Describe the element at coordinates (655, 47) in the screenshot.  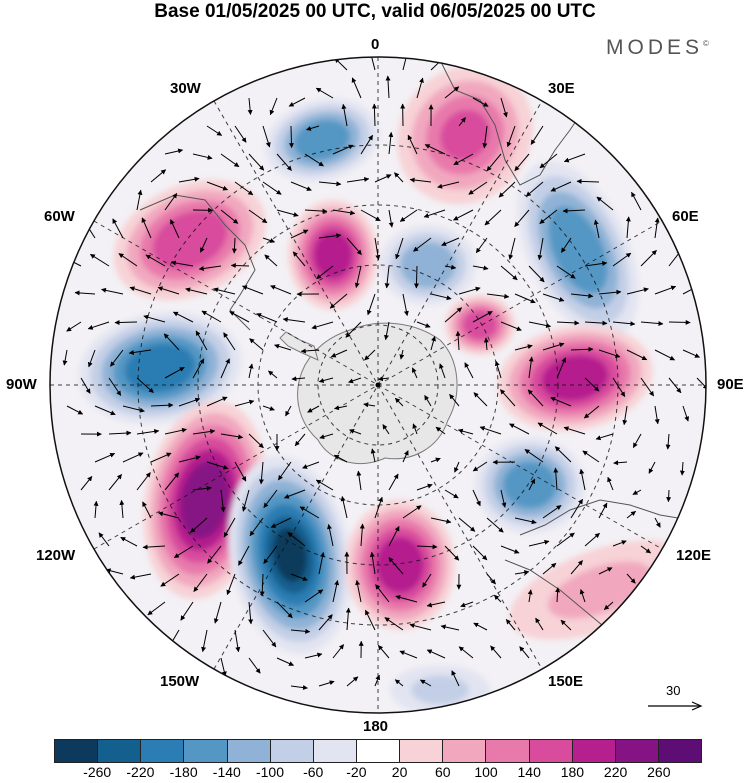
I see `brand-text: MODES` at that location.